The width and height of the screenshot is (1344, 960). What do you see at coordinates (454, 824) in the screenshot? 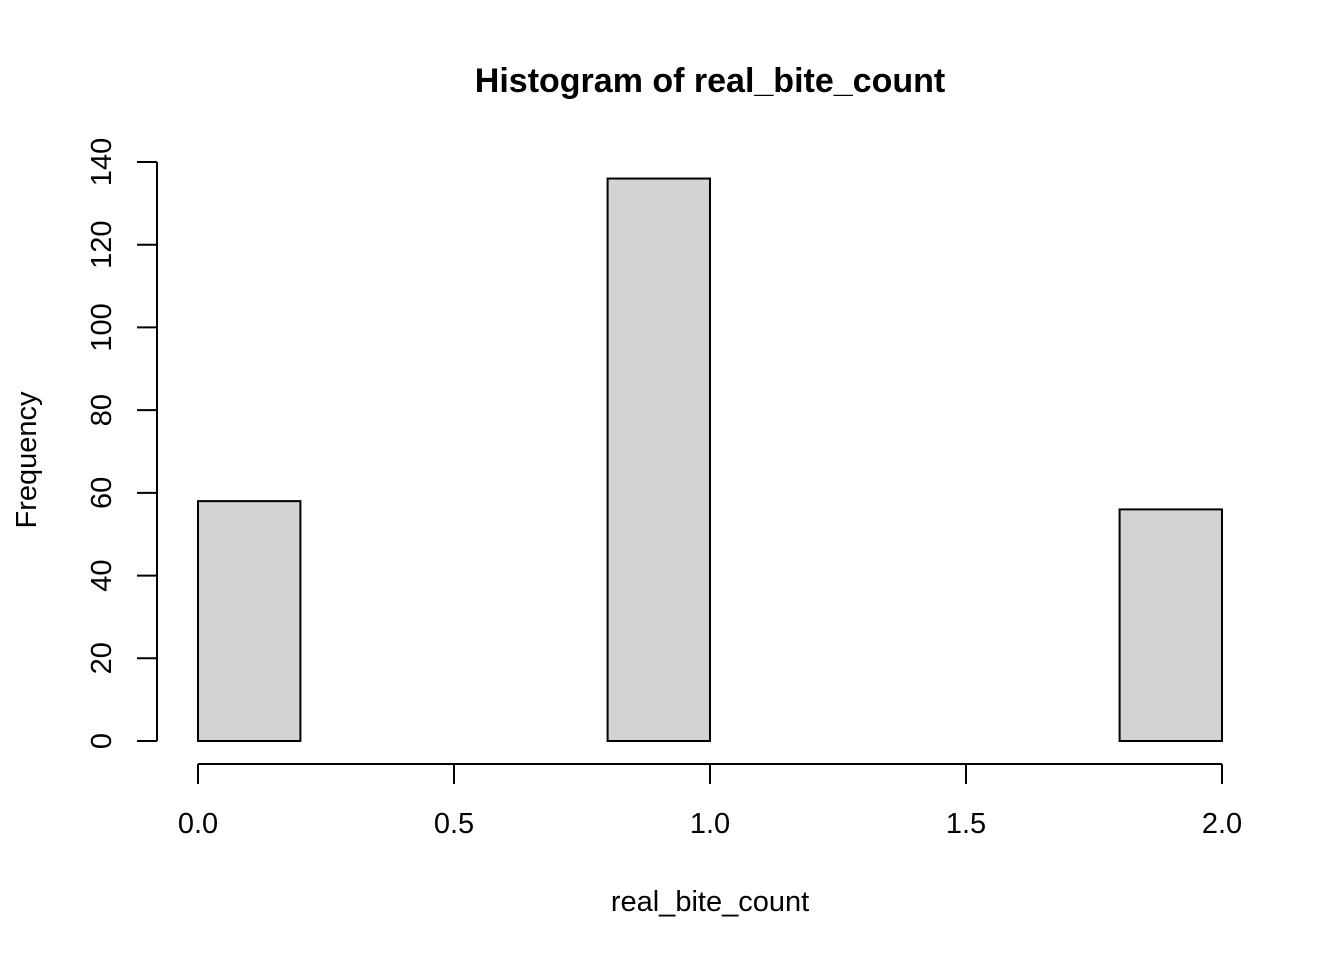
I see `x-tick-label-1: 0.5` at bounding box center [454, 824].